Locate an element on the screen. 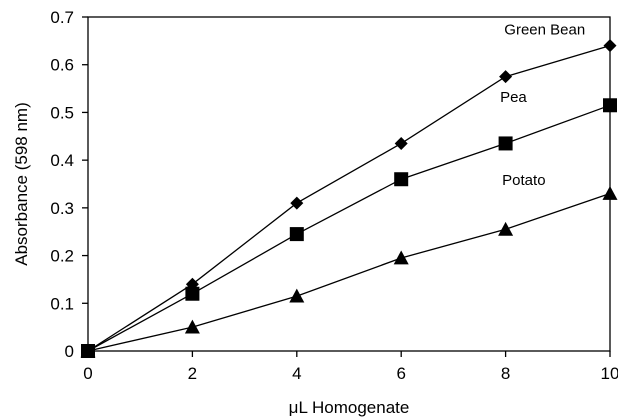 Image resolution: width=618 pixels, height=420 pixels. x-tick-label: 0 is located at coordinates (87, 373).